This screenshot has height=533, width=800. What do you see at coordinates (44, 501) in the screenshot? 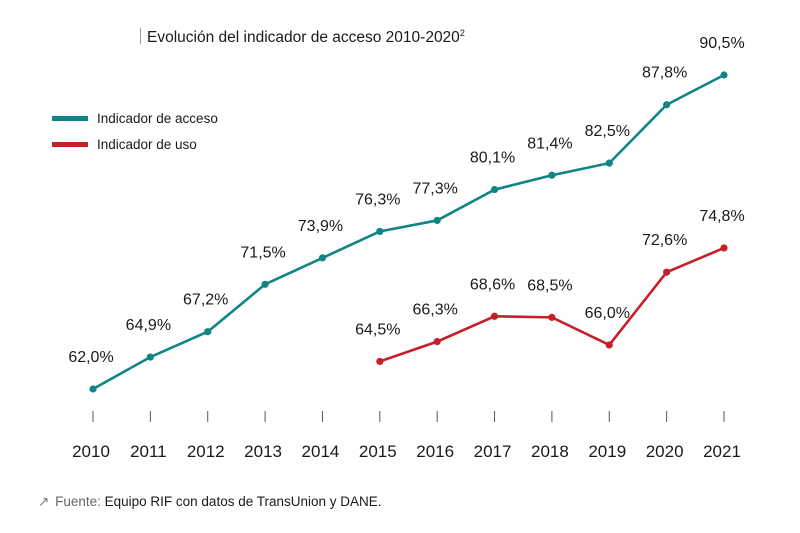
I see `arrow-up-right-icon: ↗` at bounding box center [44, 501].